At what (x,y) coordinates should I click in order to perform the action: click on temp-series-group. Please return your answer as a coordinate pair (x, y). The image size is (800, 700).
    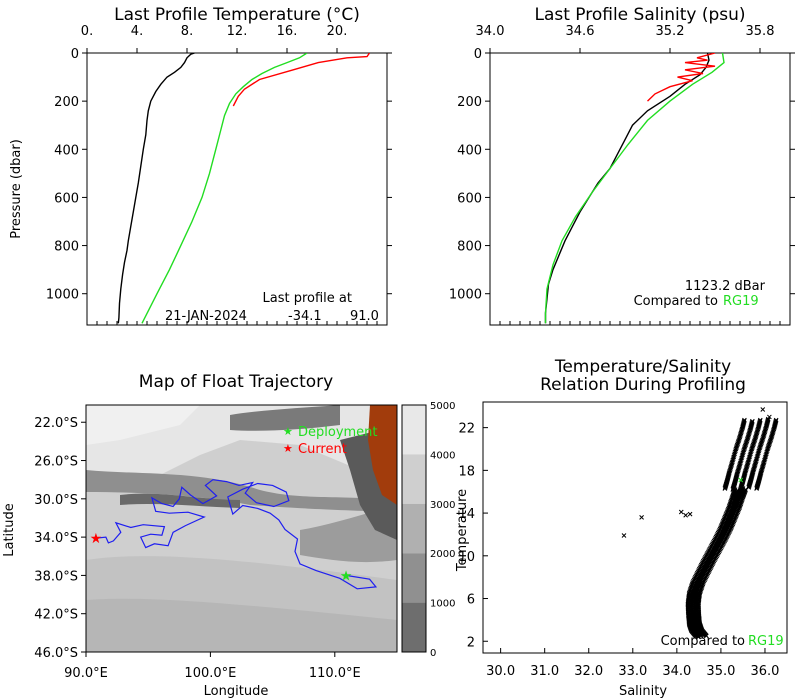
    Looking at the image, I should click on (244, 188).